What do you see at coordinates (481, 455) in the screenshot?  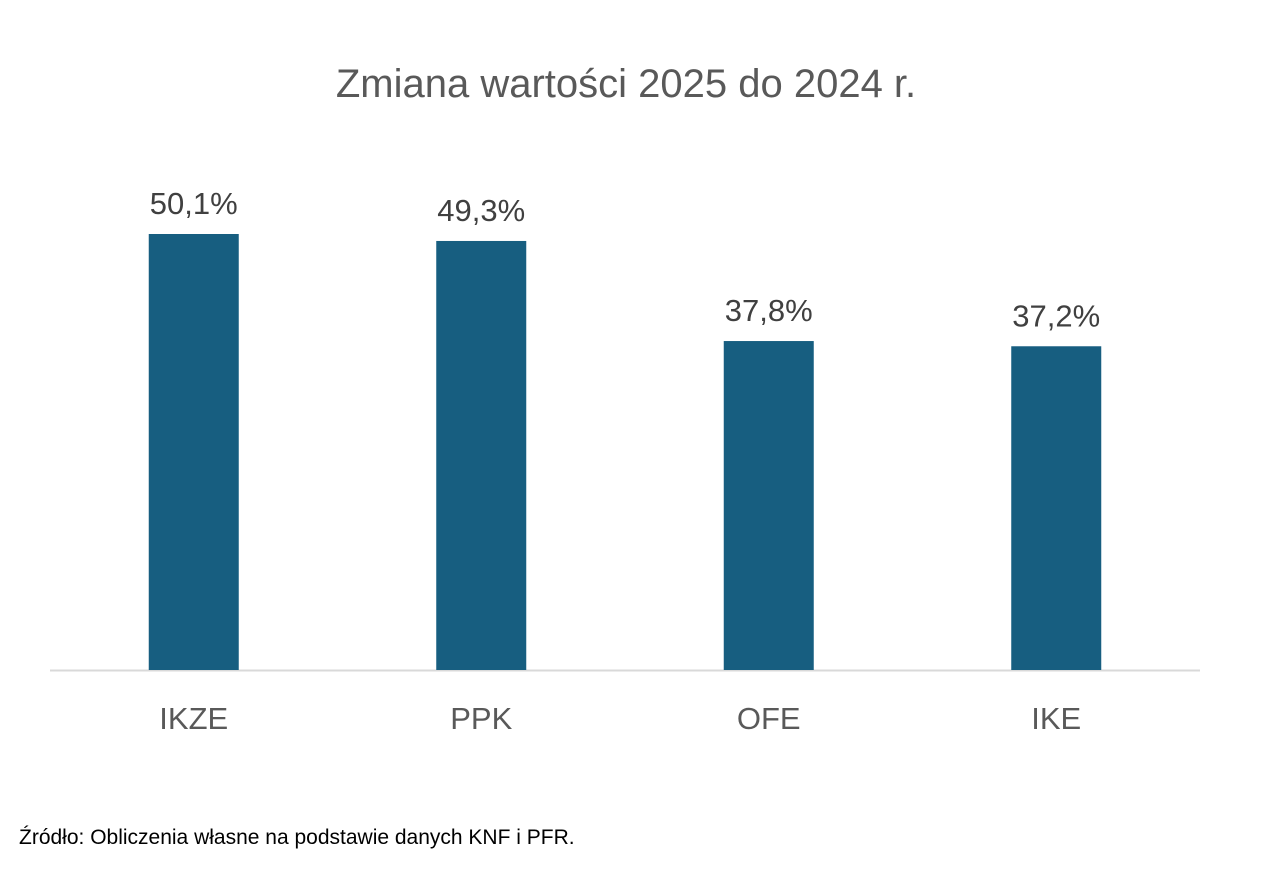 I see `bar-ppk` at bounding box center [481, 455].